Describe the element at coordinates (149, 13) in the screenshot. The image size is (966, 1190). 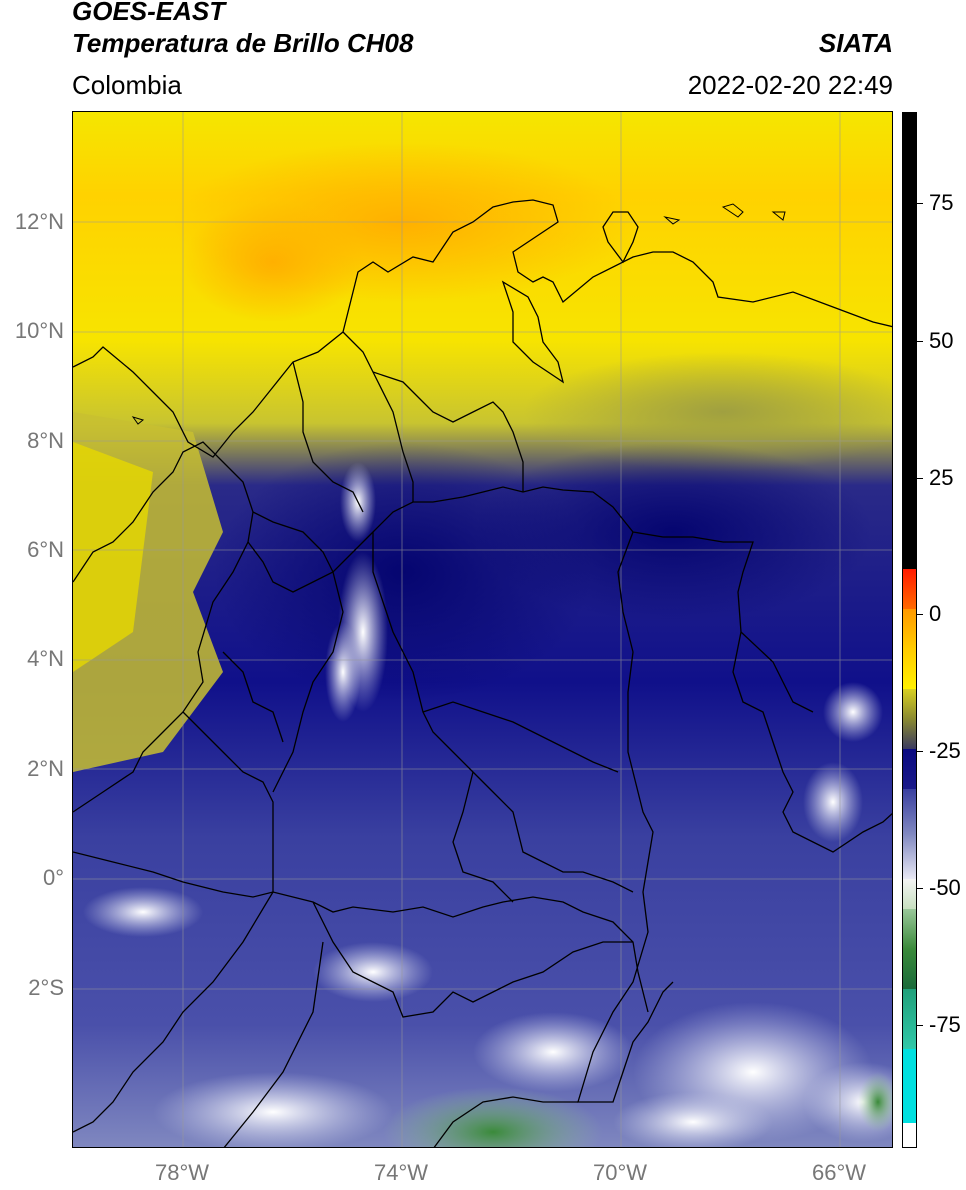
I see `satellite-title: GOES-EAST` at that location.